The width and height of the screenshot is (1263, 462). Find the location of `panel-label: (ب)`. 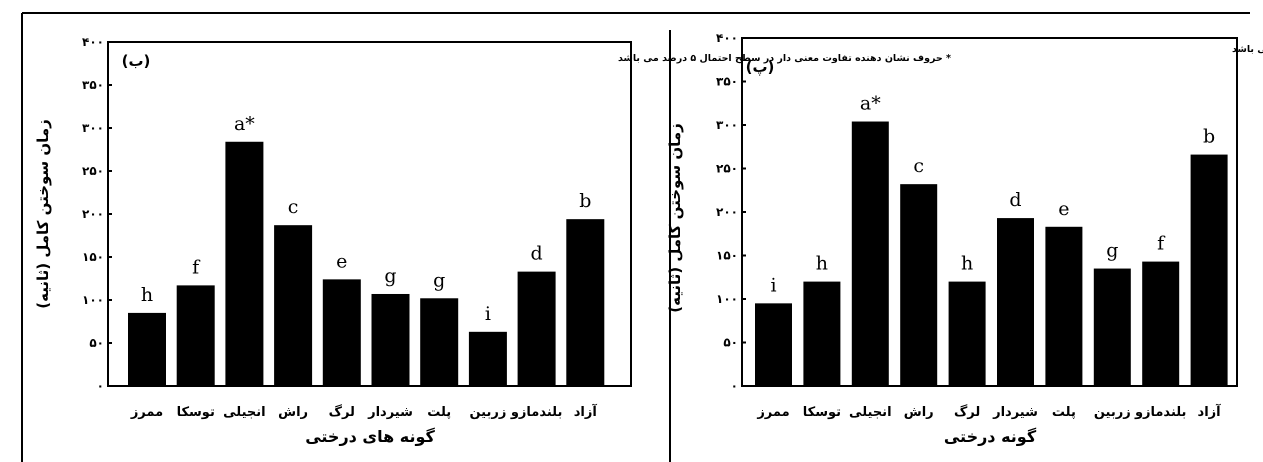

panel-label: (ب) is located at coordinates (136, 61).